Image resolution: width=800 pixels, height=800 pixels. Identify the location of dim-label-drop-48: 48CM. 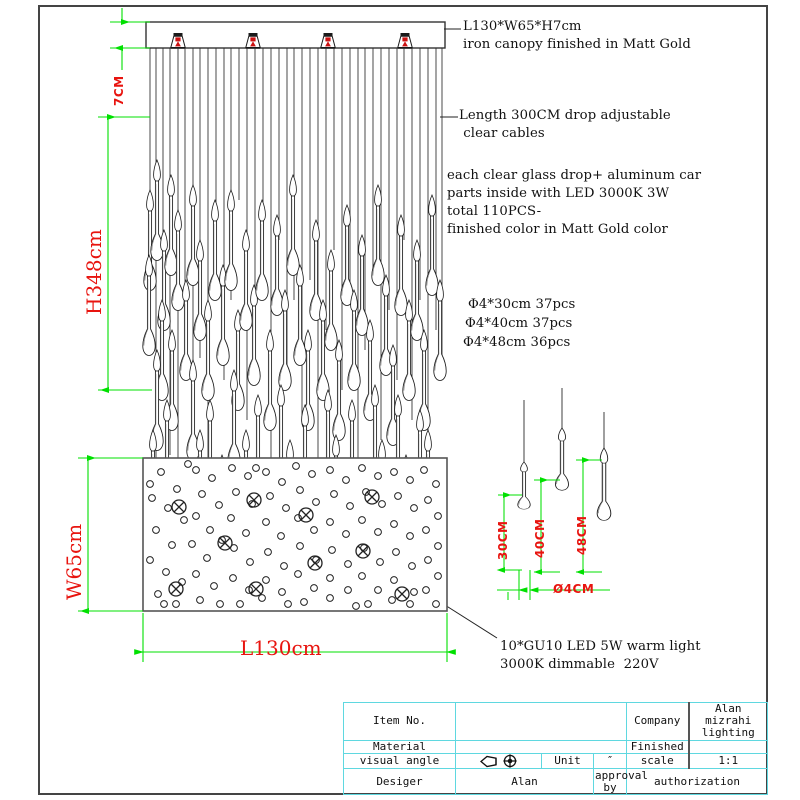
(582, 535).